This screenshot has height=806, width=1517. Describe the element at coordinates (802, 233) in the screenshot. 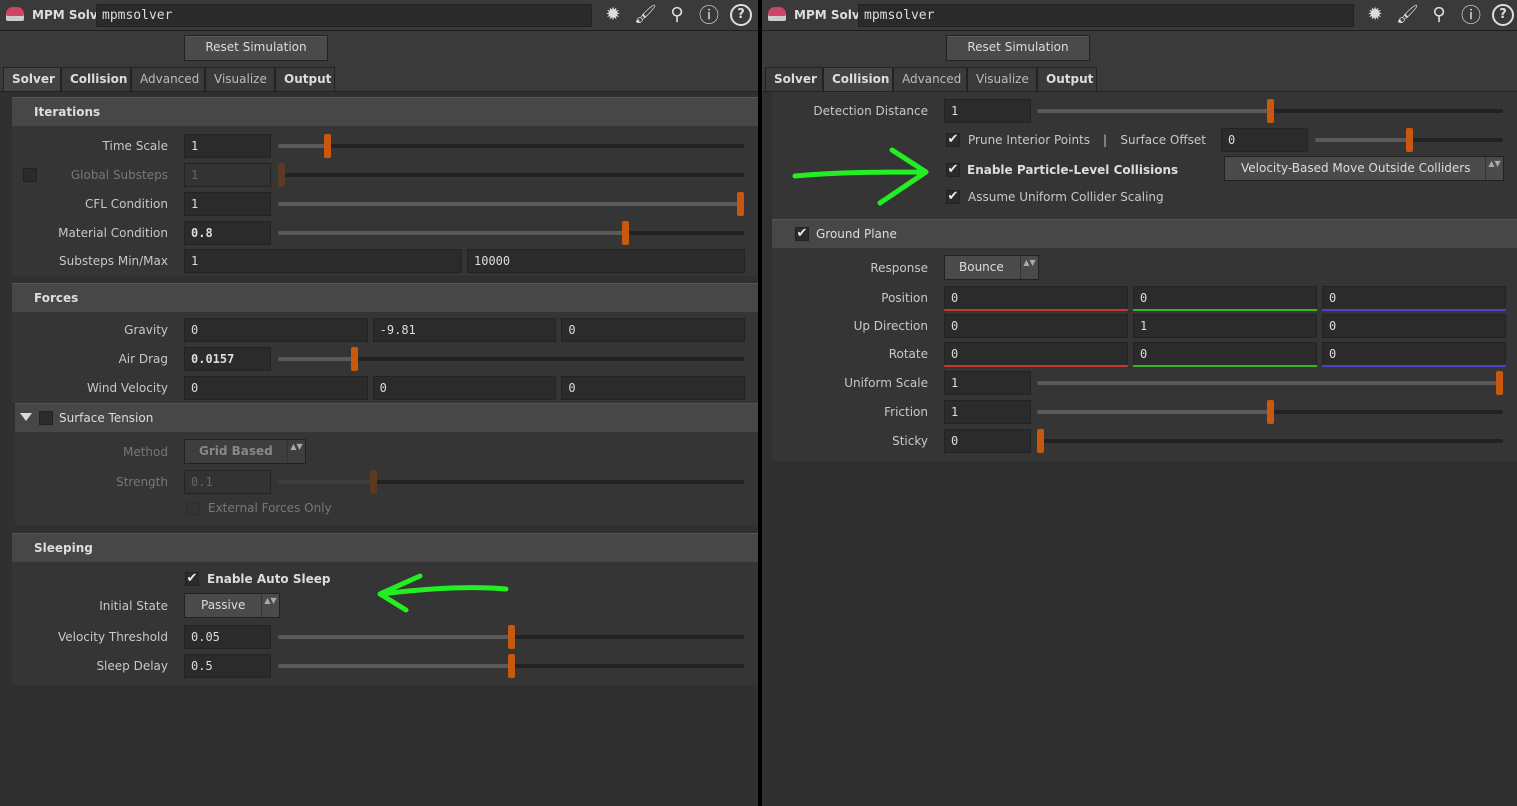

I see `ground-plane-toggle: ✔` at that location.